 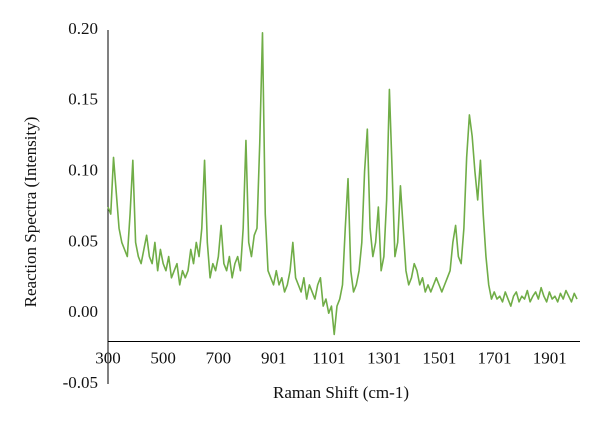 What do you see at coordinates (328, 357) in the screenshot?
I see `x-tick-label: 1101` at bounding box center [328, 357].